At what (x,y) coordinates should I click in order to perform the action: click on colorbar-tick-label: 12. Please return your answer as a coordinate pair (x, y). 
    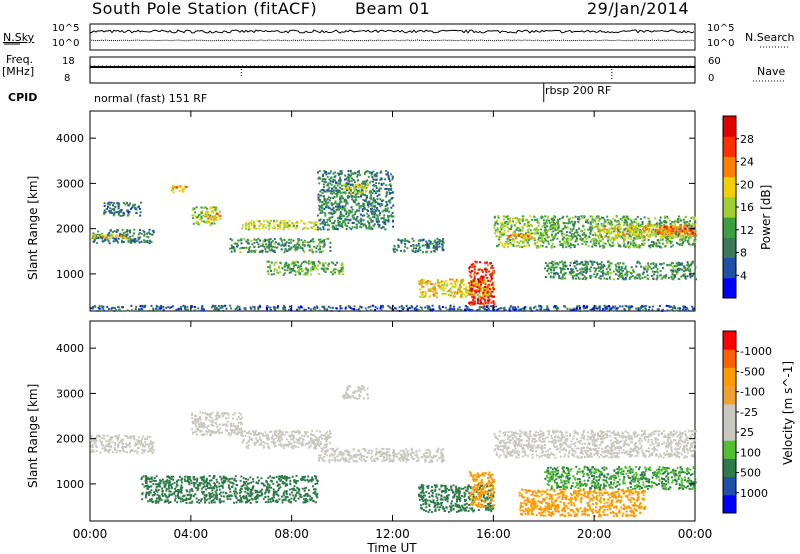
    Looking at the image, I should click on (747, 230).